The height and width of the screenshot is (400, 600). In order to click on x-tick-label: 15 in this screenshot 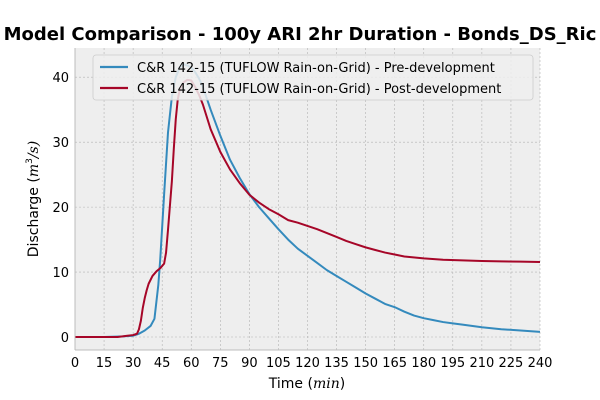, I will do `click(104, 363)`.